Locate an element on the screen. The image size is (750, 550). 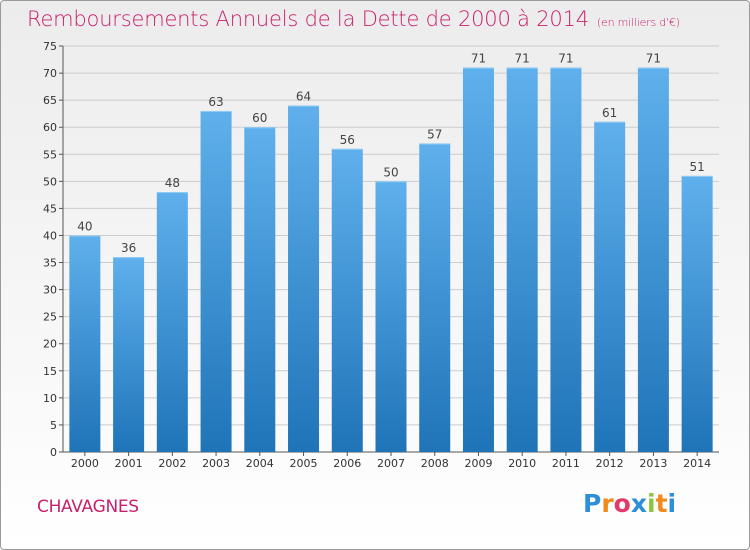
y-tick-label: 25 is located at coordinates (50, 317).